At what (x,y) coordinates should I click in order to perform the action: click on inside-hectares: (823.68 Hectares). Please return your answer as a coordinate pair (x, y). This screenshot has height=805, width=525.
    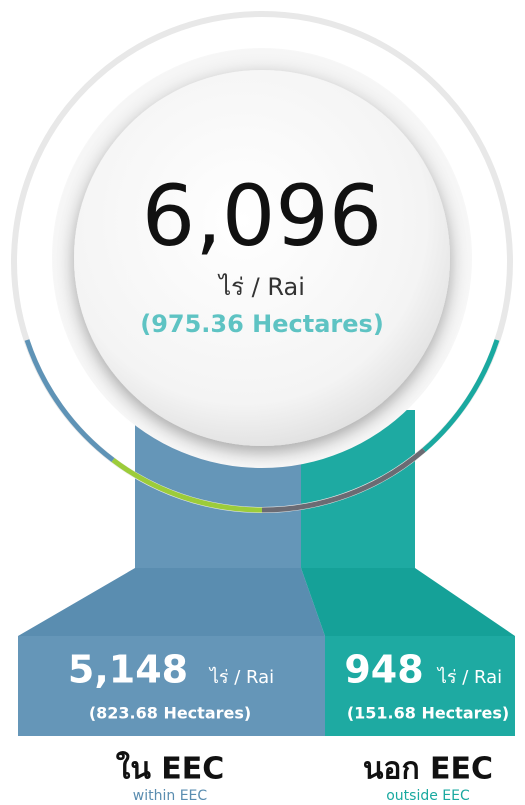
    Looking at the image, I should click on (170, 713).